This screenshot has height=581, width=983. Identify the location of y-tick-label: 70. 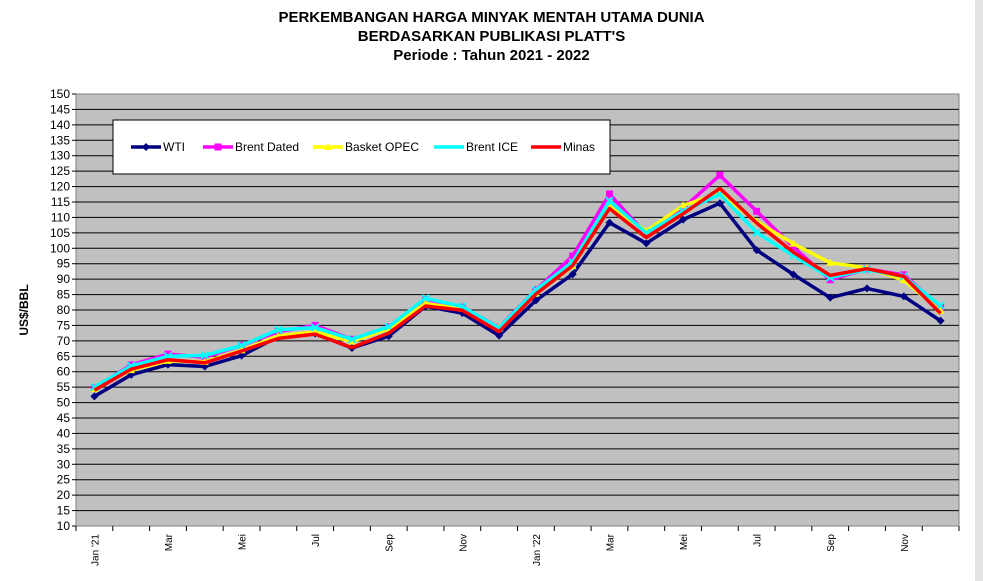
(64, 341).